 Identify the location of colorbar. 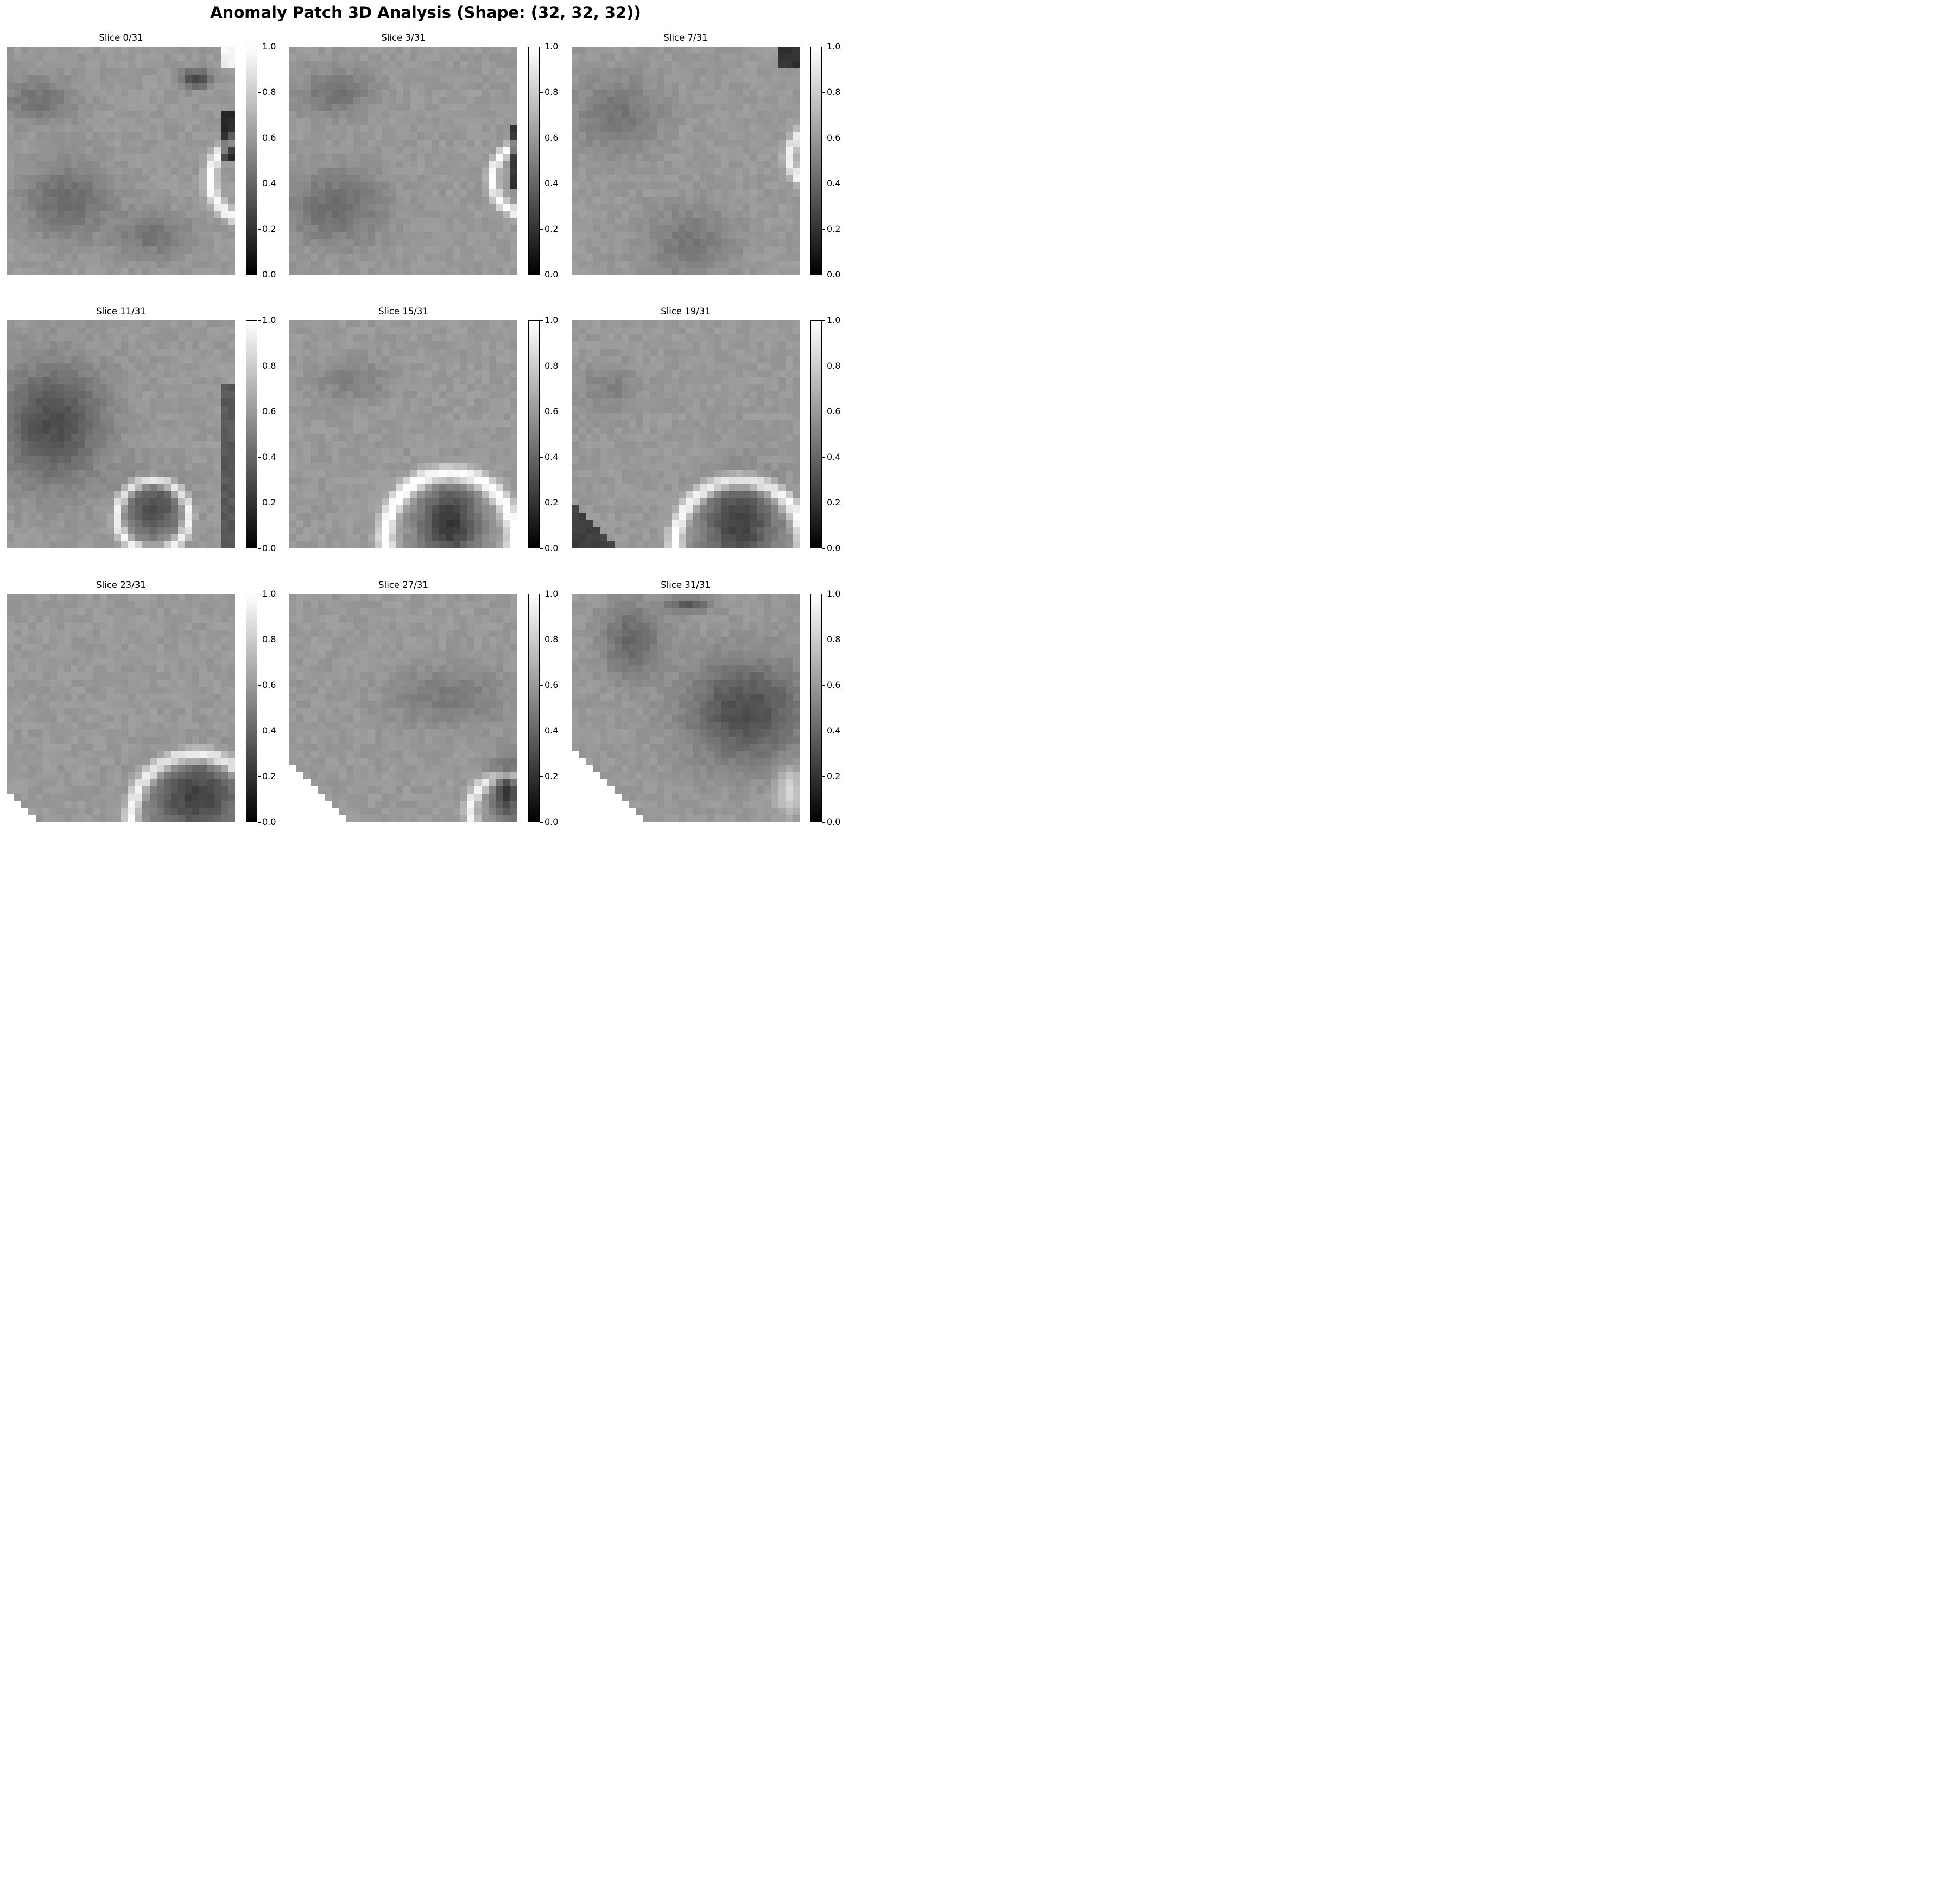
(251, 434).